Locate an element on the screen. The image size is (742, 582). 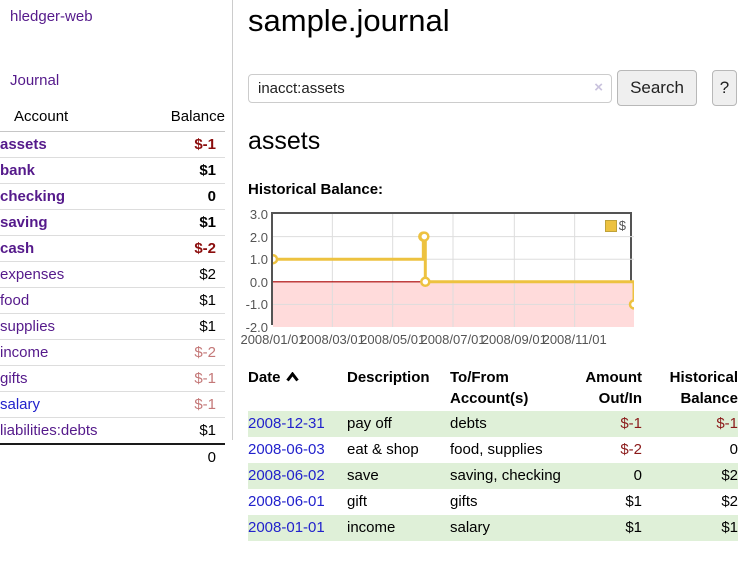
account-link-income: income is located at coordinates (24, 352).